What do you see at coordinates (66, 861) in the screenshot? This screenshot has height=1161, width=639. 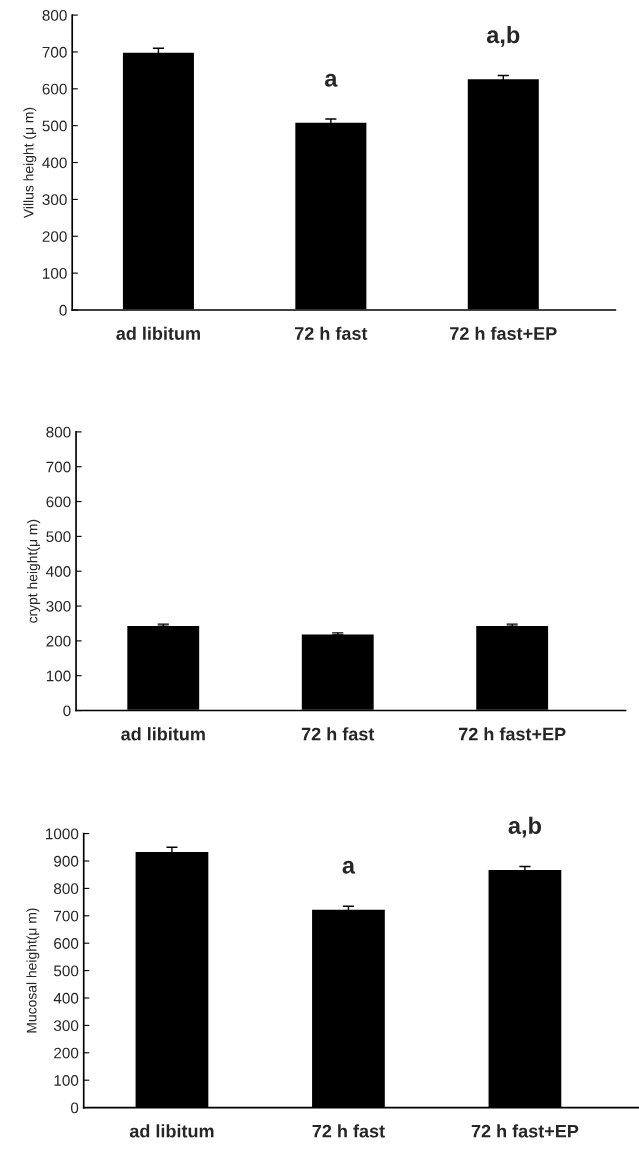 I see `y-tick-label: 900` at bounding box center [66, 861].